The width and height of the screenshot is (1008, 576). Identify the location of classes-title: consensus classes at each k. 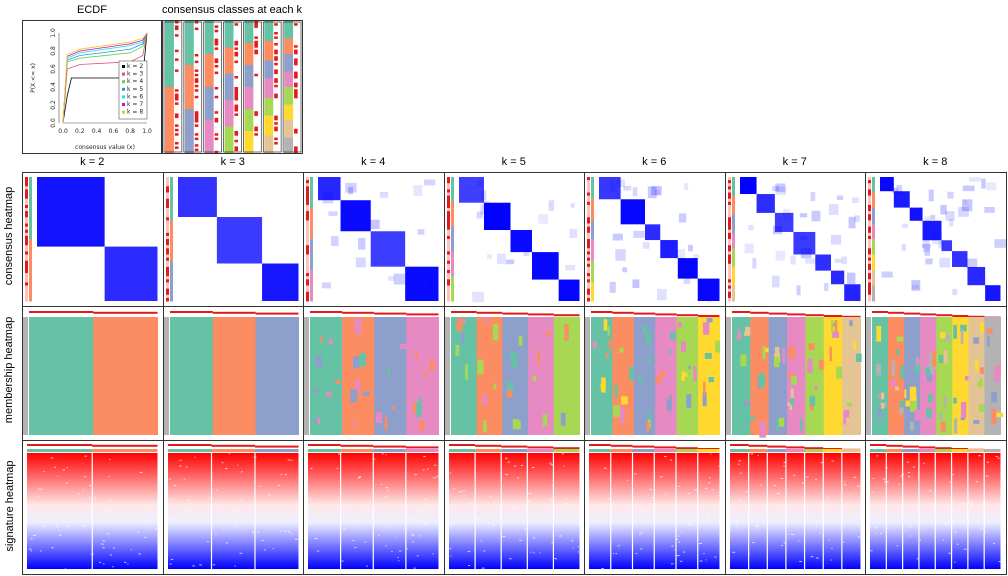
(232, 10).